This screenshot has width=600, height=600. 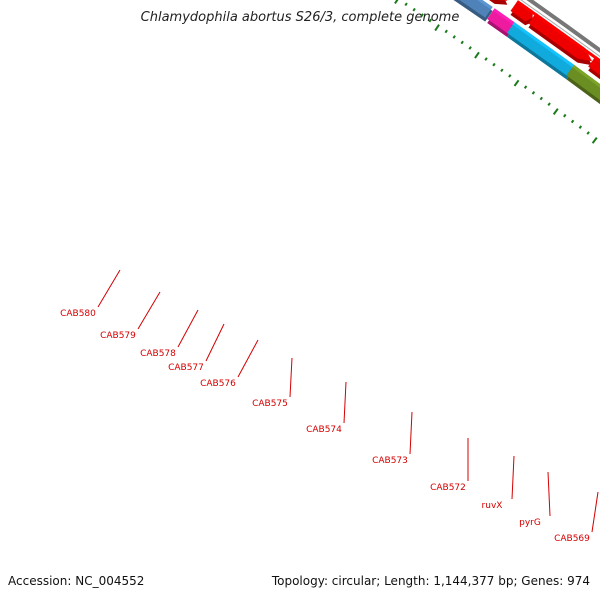 What do you see at coordinates (530, 523) in the screenshot?
I see `gene-label: pyrG` at bounding box center [530, 523].